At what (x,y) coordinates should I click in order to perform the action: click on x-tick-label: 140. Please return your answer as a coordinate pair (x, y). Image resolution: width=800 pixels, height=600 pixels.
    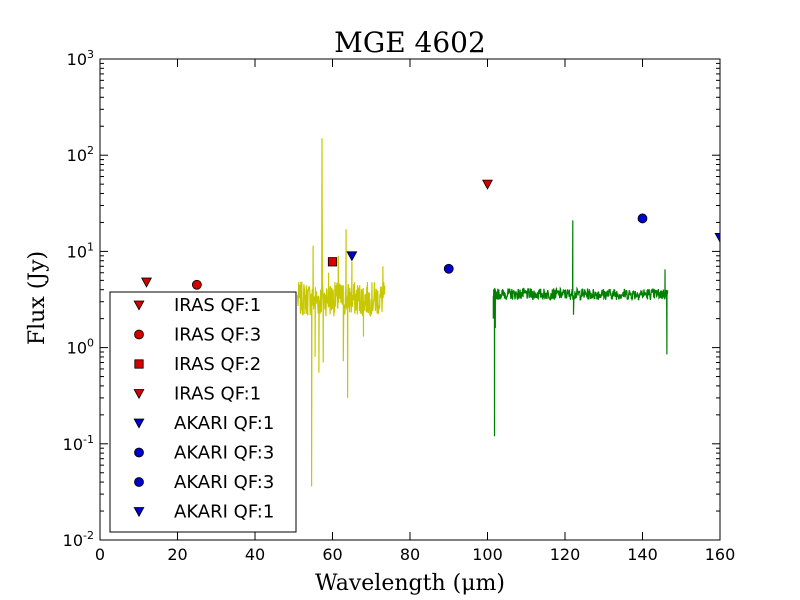
    Looking at the image, I should click on (642, 554).